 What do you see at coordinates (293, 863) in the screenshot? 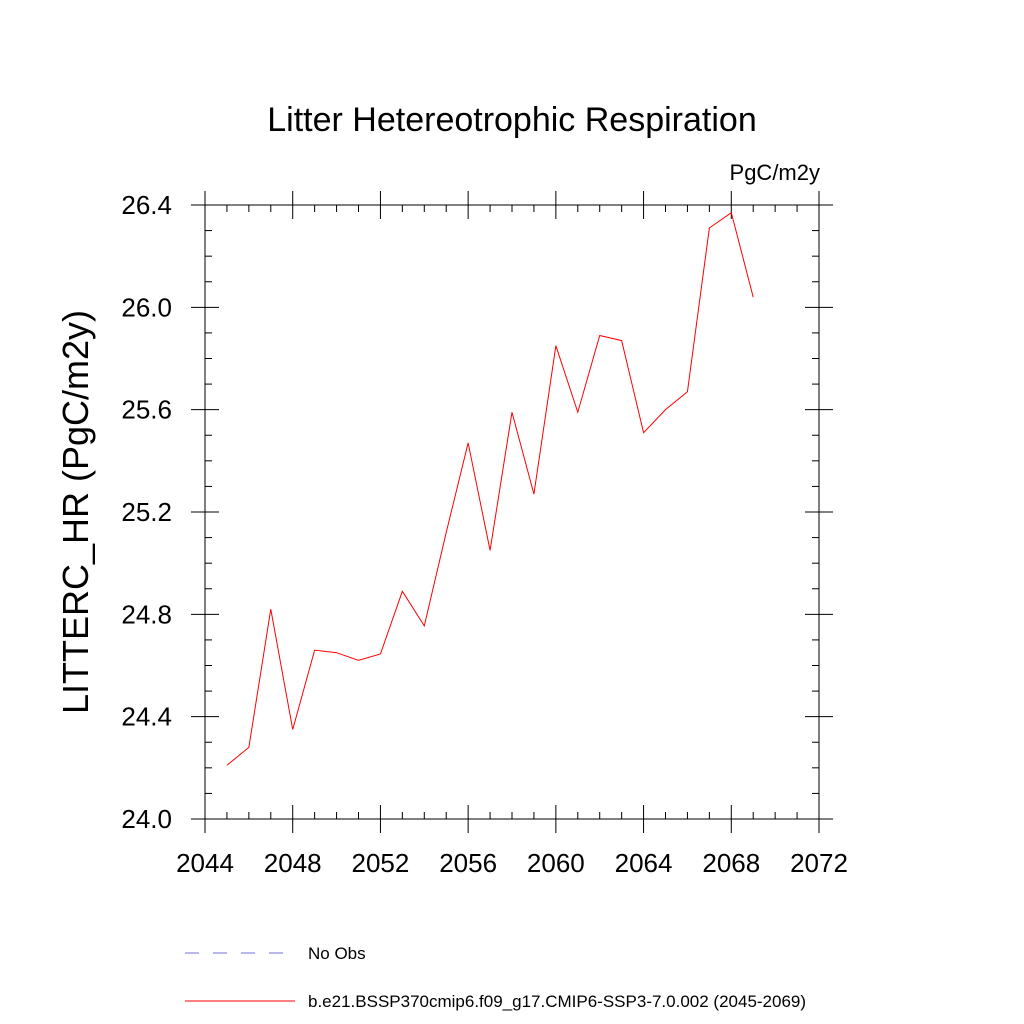
I see `x-tick-label: 2048` at bounding box center [293, 863].